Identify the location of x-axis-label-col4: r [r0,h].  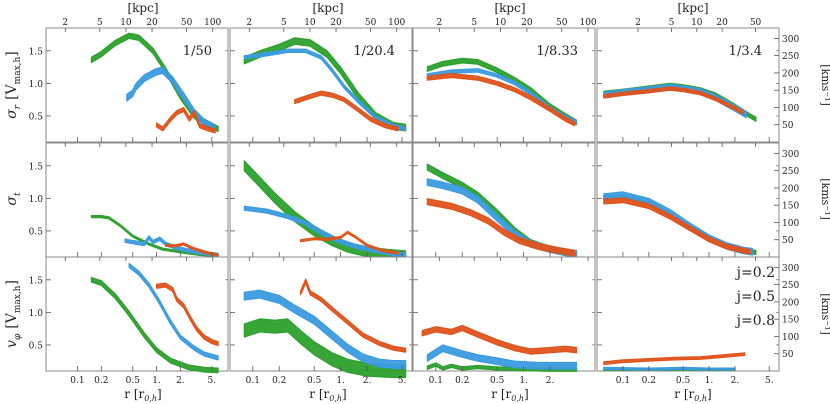
(692, 395).